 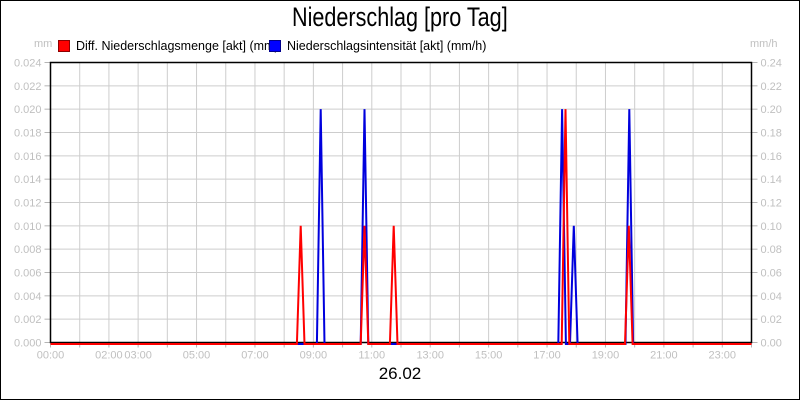 What do you see at coordinates (109, 356) in the screenshot?
I see `x-tick-label: 02:00` at bounding box center [109, 356].